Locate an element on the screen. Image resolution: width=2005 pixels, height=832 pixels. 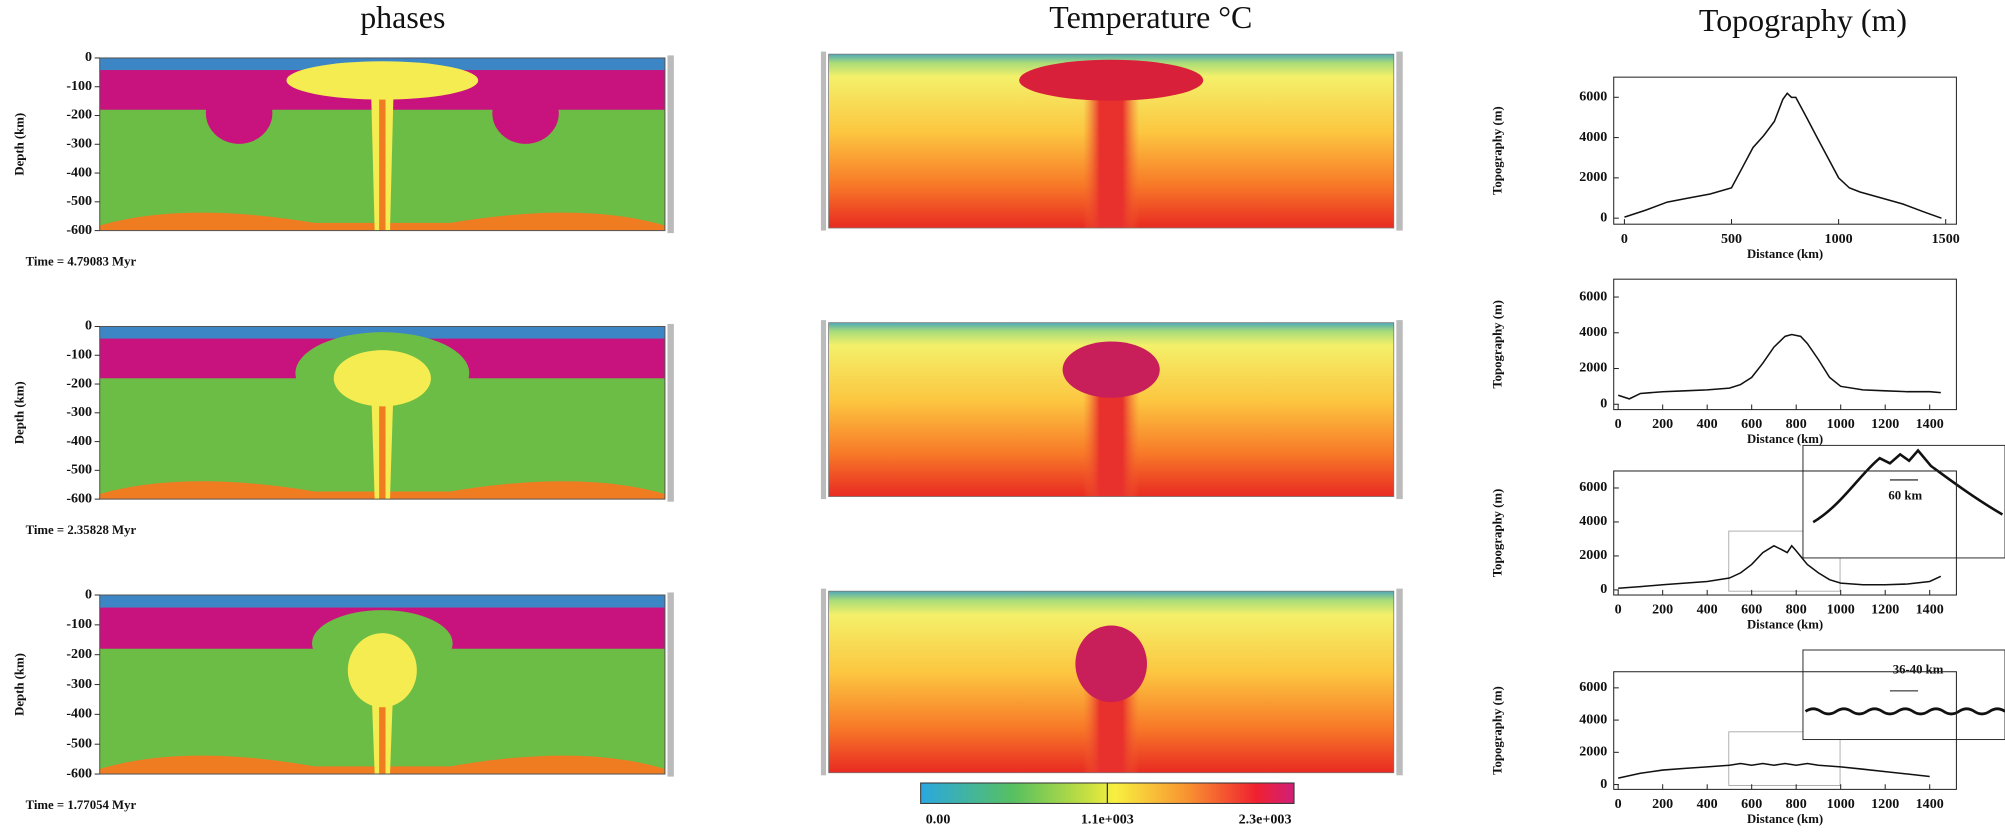
phase-bottom is located at coordinates (382, 221).